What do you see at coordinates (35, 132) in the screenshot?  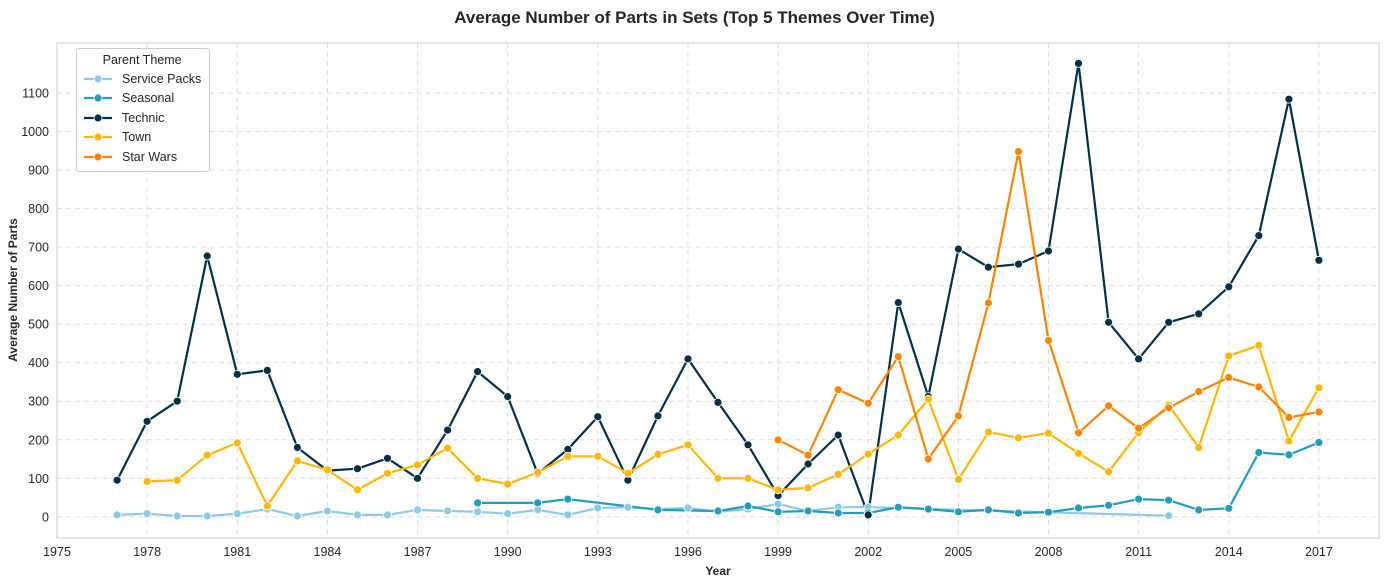 I see `y-tick-label: 1000` at bounding box center [35, 132].